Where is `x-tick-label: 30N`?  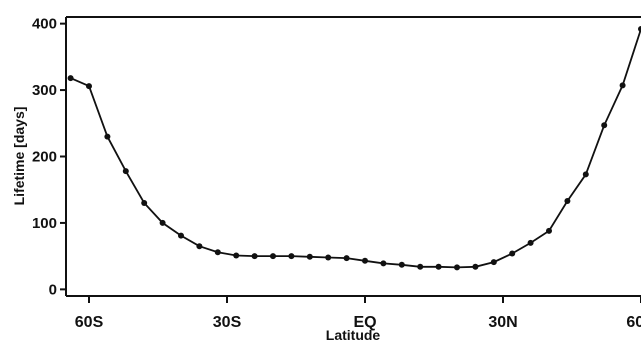 x-tick-label: 30N is located at coordinates (502, 322).